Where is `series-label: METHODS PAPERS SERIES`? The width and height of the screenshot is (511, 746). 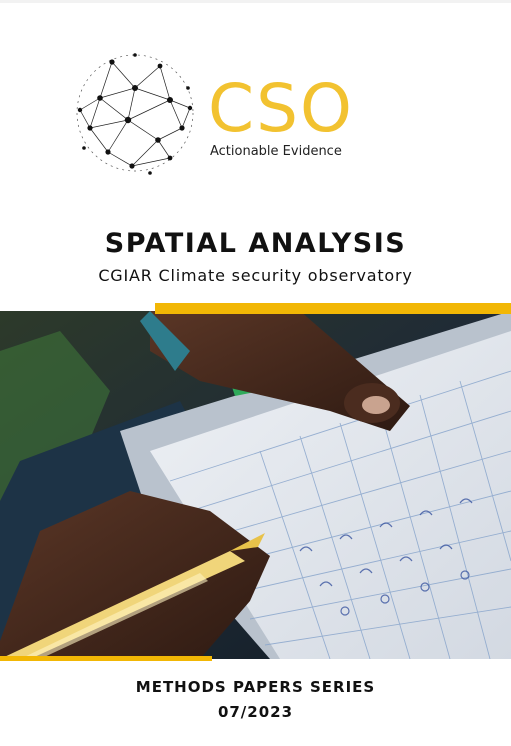 series-label: METHODS PAPERS SERIES is located at coordinates (255, 687).